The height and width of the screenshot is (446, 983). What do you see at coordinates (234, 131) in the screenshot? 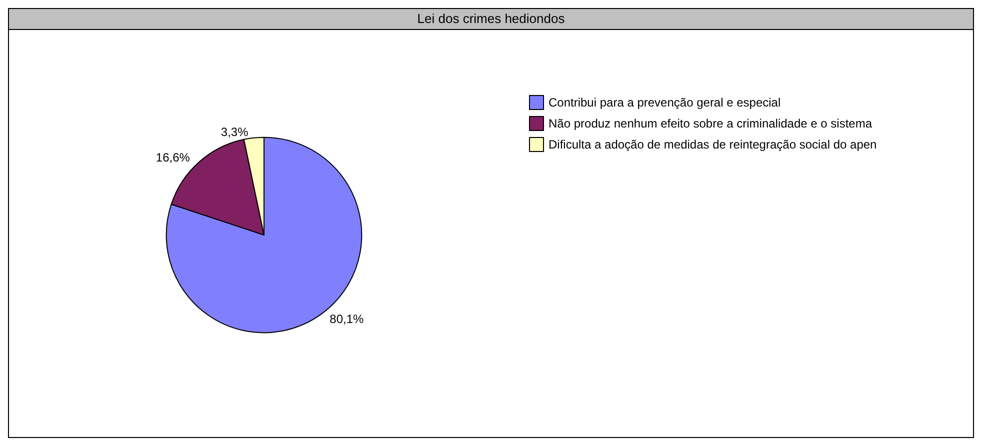
I see `data-label: 3,3%` at bounding box center [234, 131].